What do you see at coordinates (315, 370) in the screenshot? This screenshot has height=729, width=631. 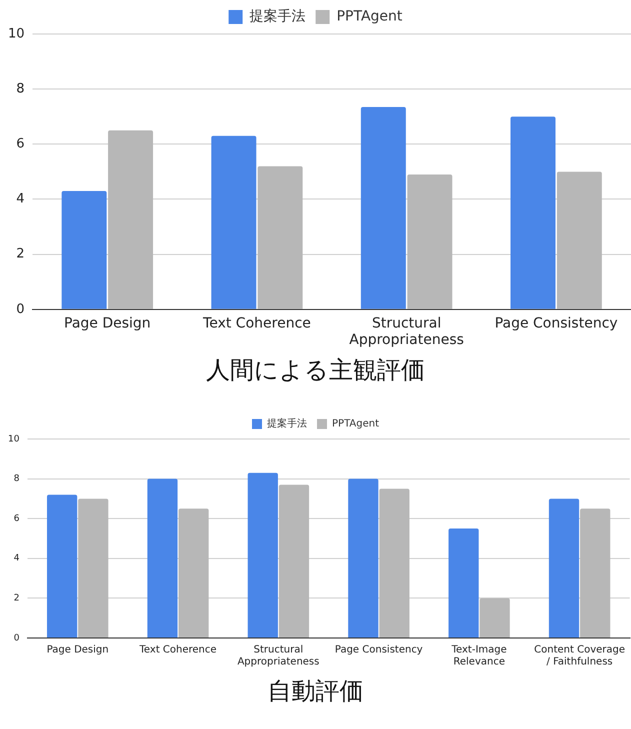 I see `text: 人間による主観評価` at bounding box center [315, 370].